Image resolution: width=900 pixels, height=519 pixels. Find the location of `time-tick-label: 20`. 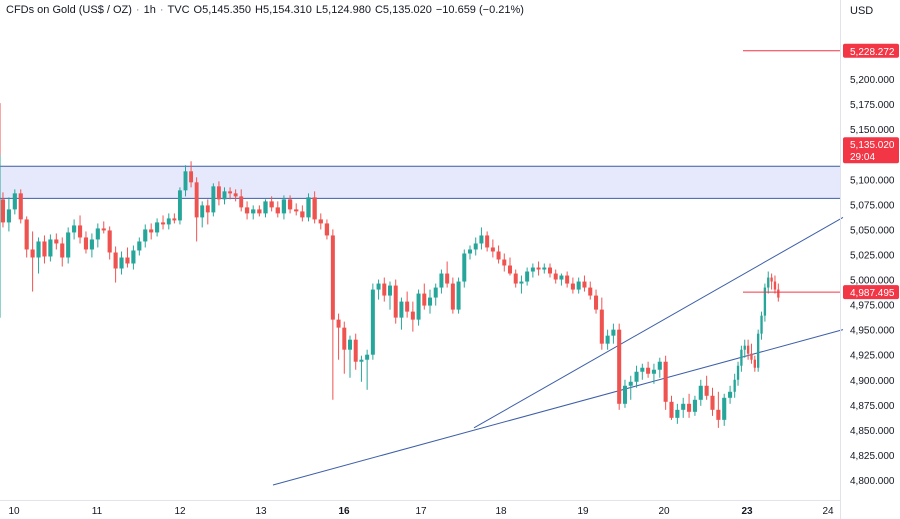

time-tick-label: 20 is located at coordinates (664, 511).